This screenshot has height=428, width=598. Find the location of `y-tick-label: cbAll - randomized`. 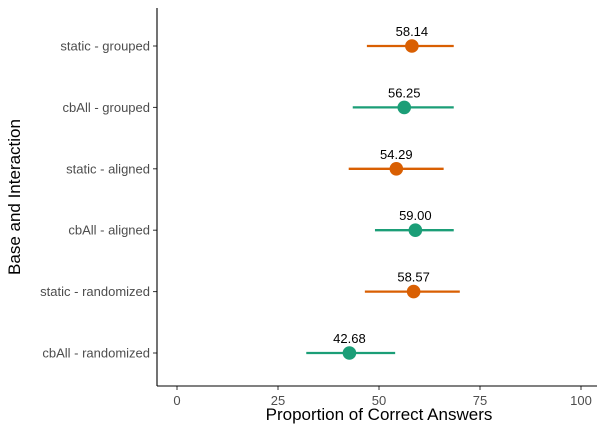

y-tick-label: cbAll - randomized is located at coordinates (96, 353).